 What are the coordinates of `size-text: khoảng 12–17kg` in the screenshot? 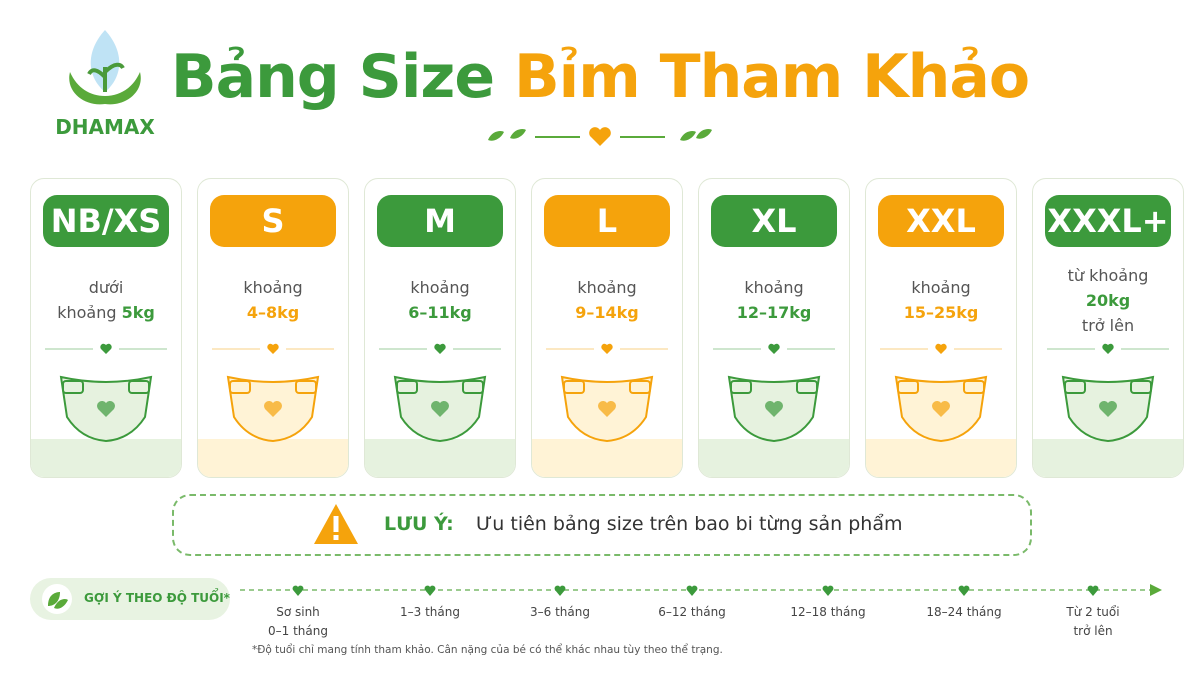 It's located at (774, 300).